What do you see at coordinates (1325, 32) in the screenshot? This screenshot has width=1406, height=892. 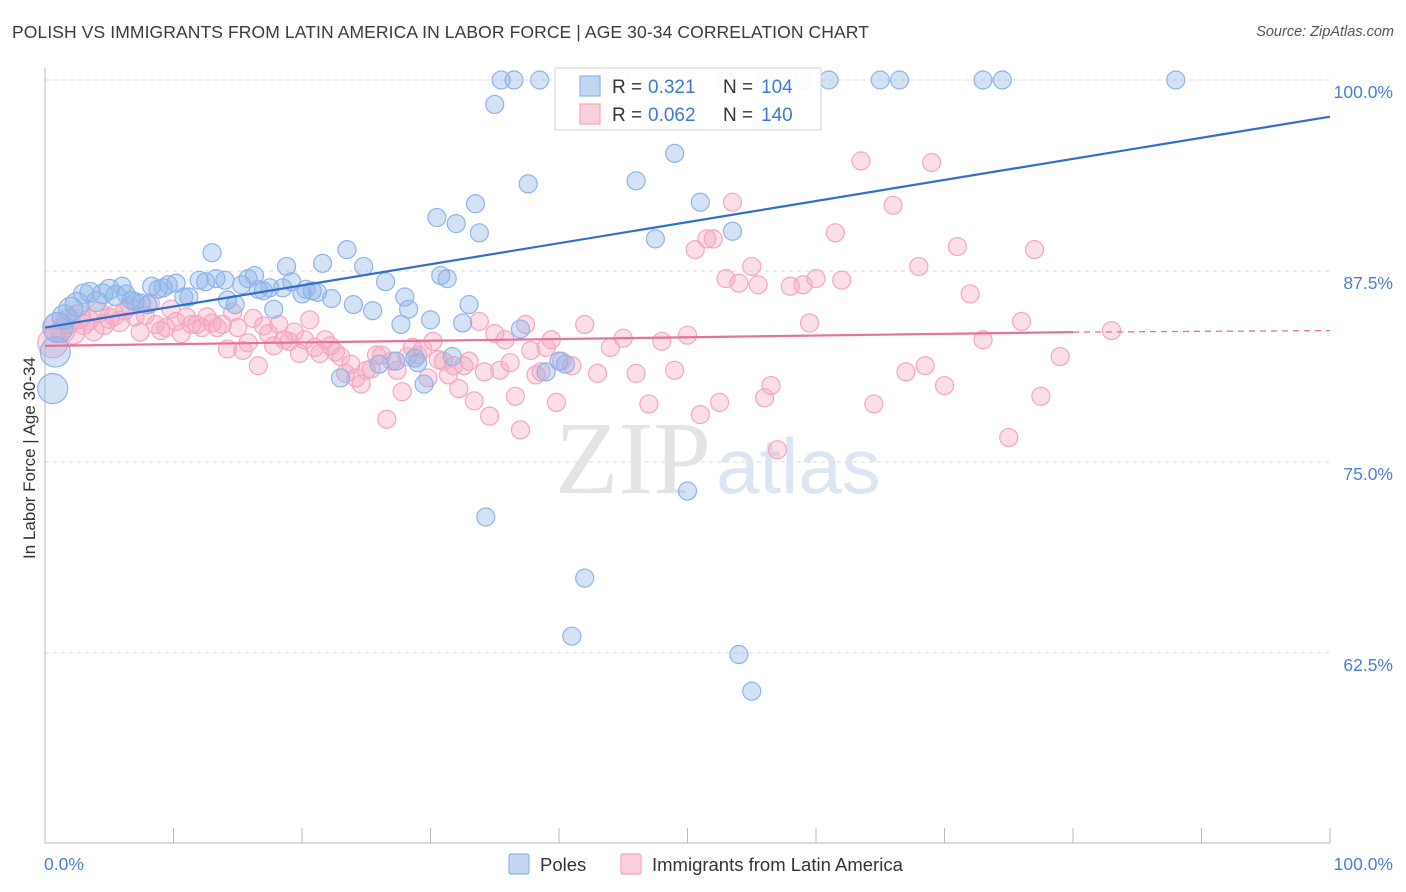 I see `source-label: Source: ZipAtlas.com` at bounding box center [1325, 32].